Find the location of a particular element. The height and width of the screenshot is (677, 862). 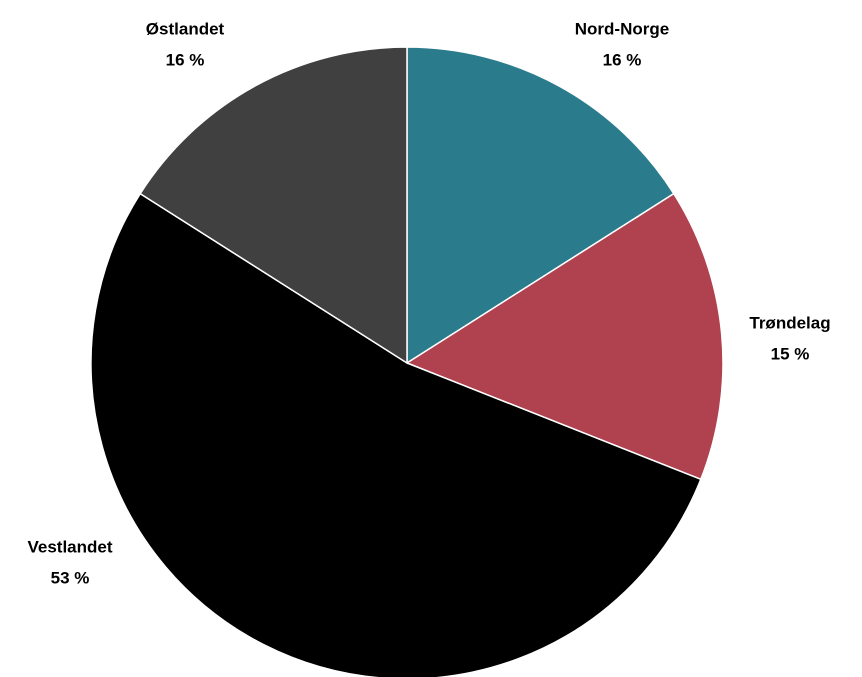

value-label: 15 % is located at coordinates (790, 353).